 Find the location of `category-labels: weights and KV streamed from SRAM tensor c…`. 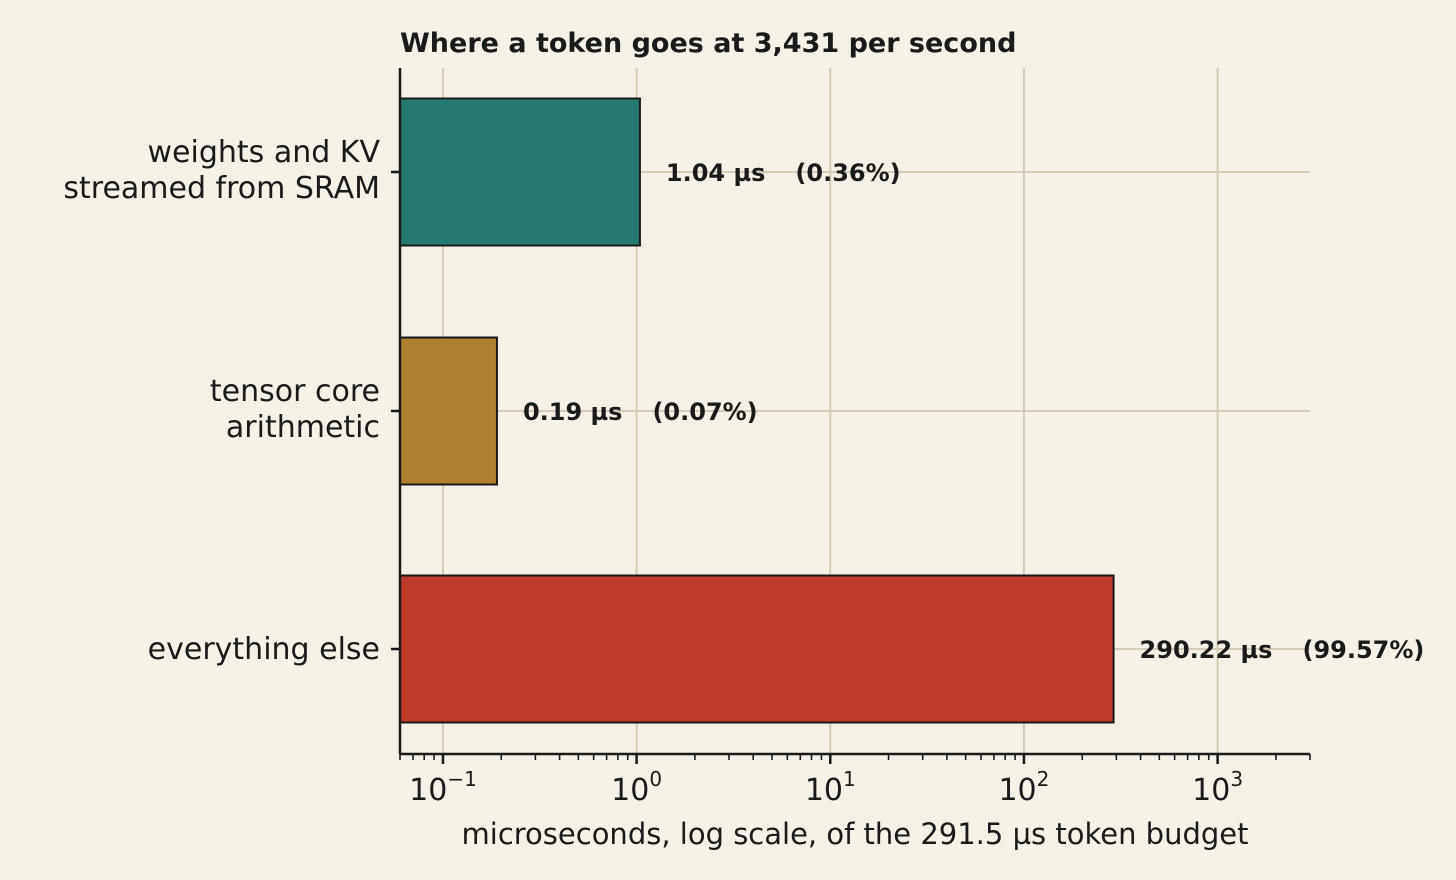

category-labels: weights and KV streamed from SRAM tensor c… is located at coordinates (221, 401).